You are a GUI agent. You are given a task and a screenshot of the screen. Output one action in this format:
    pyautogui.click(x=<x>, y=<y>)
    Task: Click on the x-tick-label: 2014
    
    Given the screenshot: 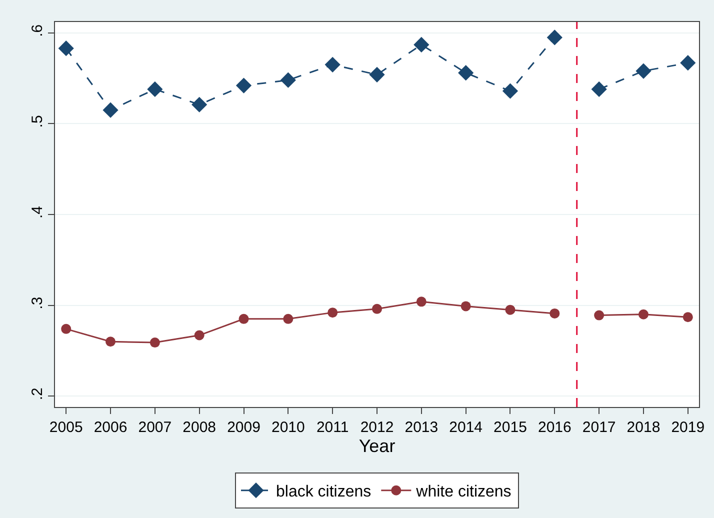 What is the action you would take?
    pyautogui.click(x=466, y=427)
    